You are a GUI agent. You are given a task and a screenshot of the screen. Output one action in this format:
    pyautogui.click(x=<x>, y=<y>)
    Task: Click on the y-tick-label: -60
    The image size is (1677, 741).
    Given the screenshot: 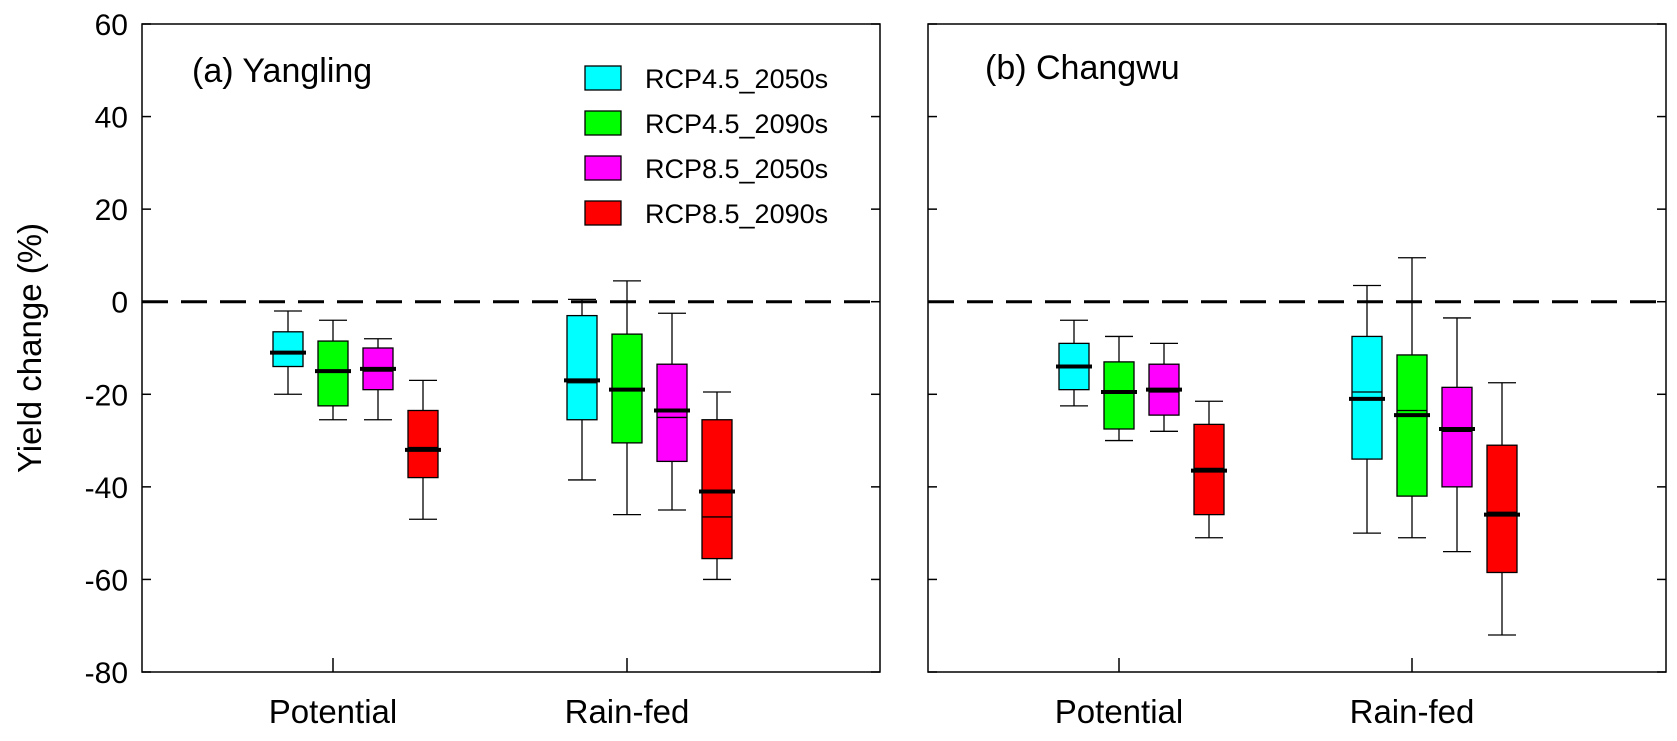 What is the action you would take?
    pyautogui.click(x=106, y=580)
    